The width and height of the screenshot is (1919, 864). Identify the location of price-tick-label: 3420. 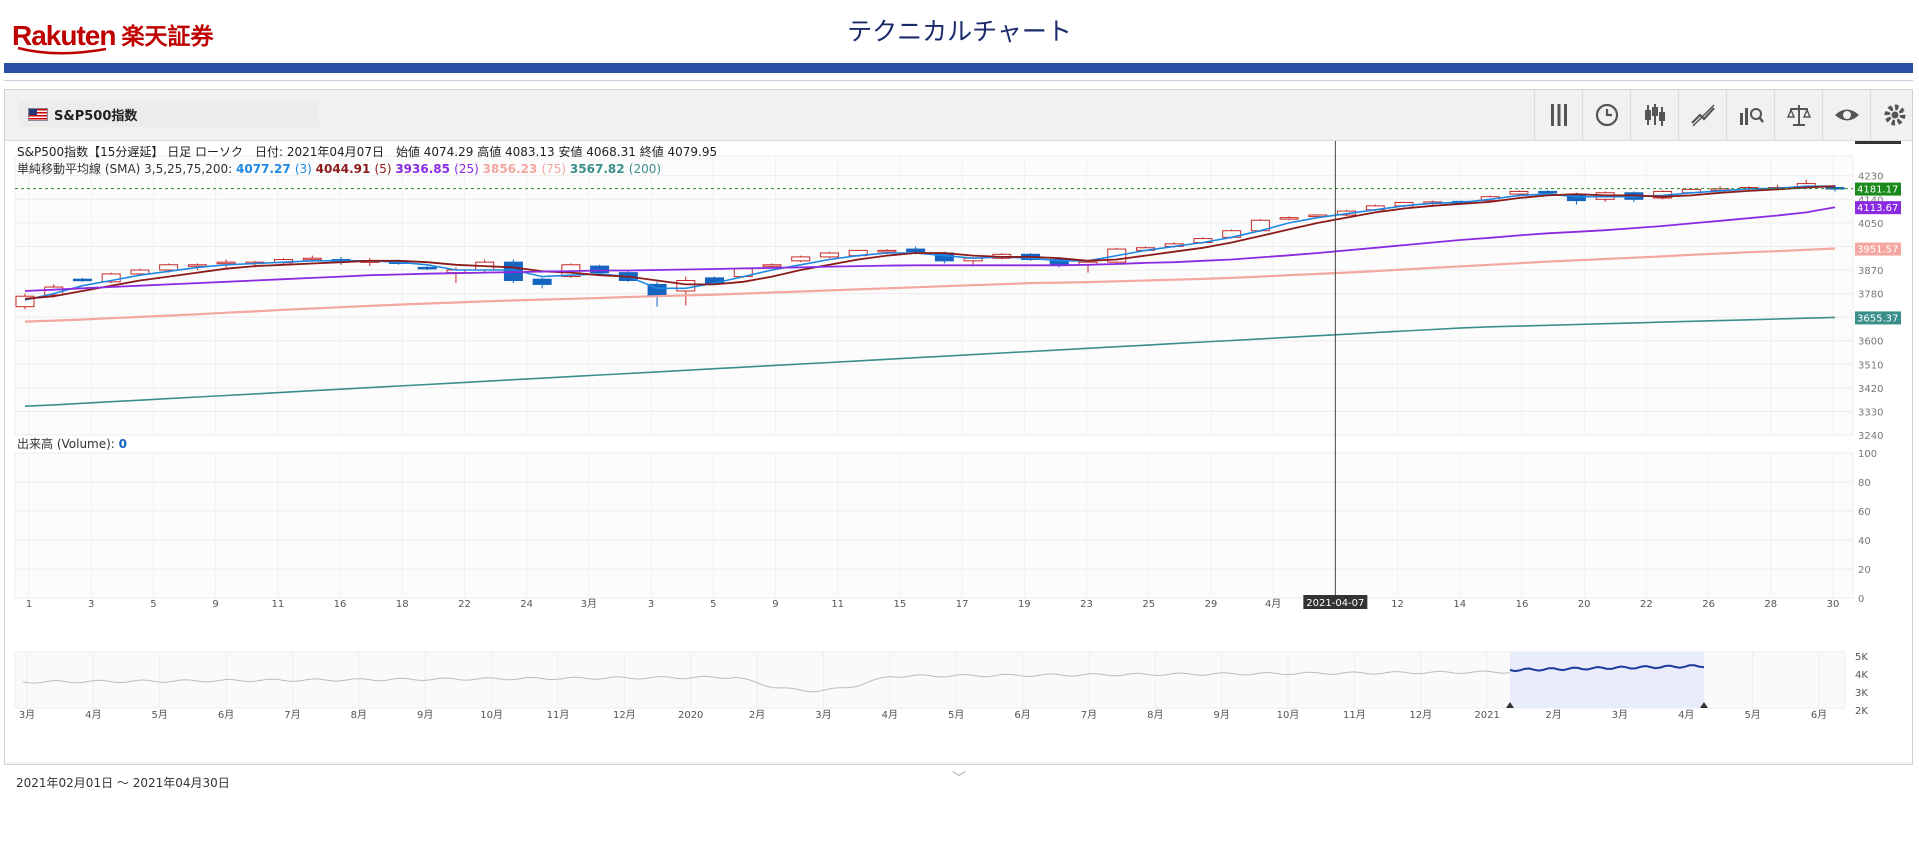
(1870, 389).